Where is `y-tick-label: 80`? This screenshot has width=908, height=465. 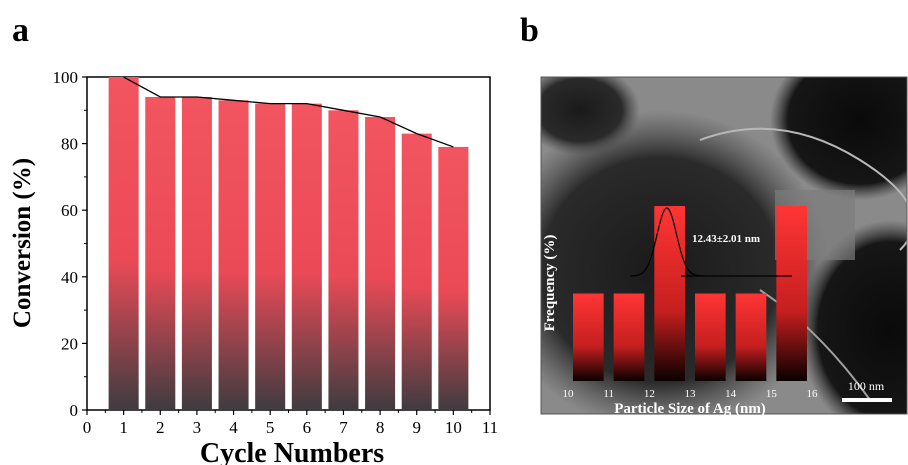
y-tick-label: 80 is located at coordinates (69, 144).